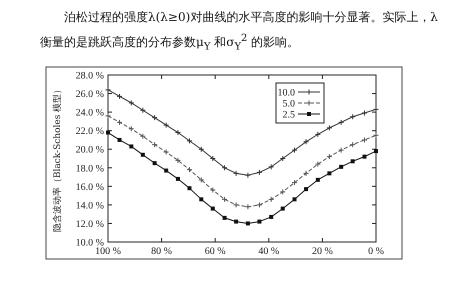 This screenshot has width=456, height=288. I want to click on legend-label: 2.5, so click(288, 115).